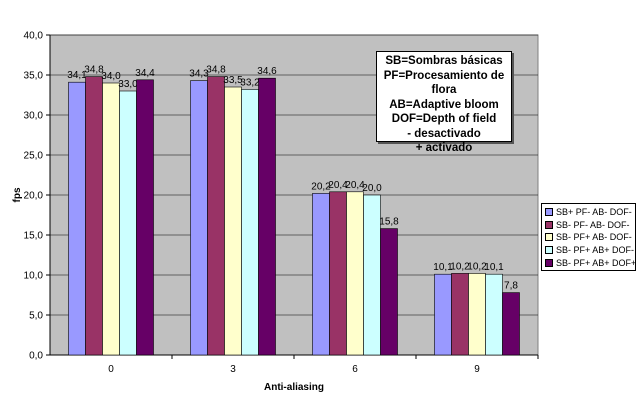 This screenshot has height=401, width=640. What do you see at coordinates (321, 186) in the screenshot?
I see `data-label: 20,2` at bounding box center [321, 186].